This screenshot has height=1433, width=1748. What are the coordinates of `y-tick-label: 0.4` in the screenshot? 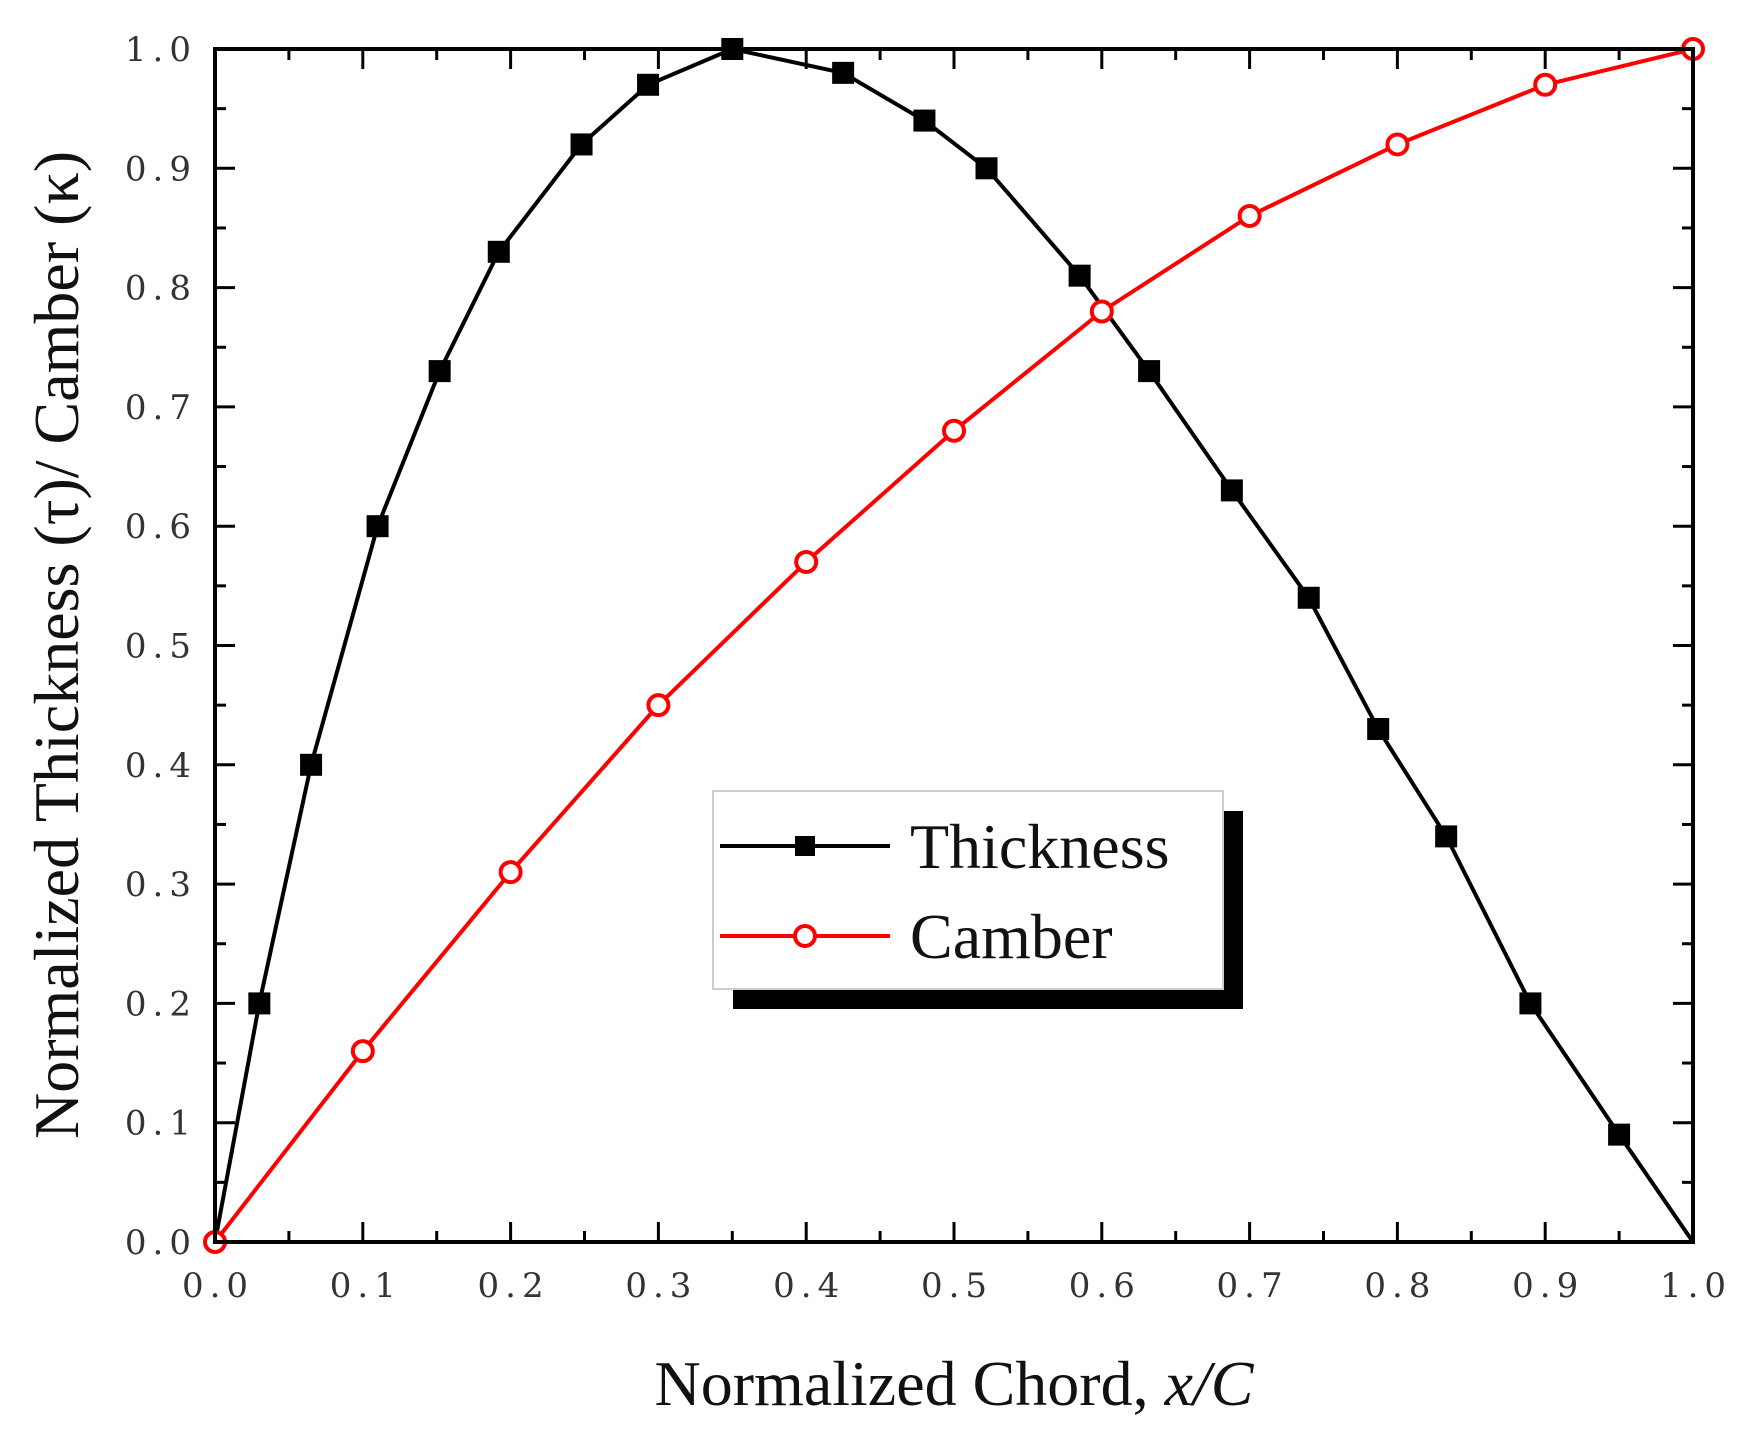 It's located at (161, 766).